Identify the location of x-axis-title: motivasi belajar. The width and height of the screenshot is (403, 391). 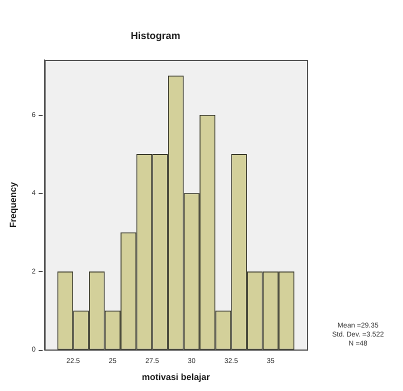
(176, 377).